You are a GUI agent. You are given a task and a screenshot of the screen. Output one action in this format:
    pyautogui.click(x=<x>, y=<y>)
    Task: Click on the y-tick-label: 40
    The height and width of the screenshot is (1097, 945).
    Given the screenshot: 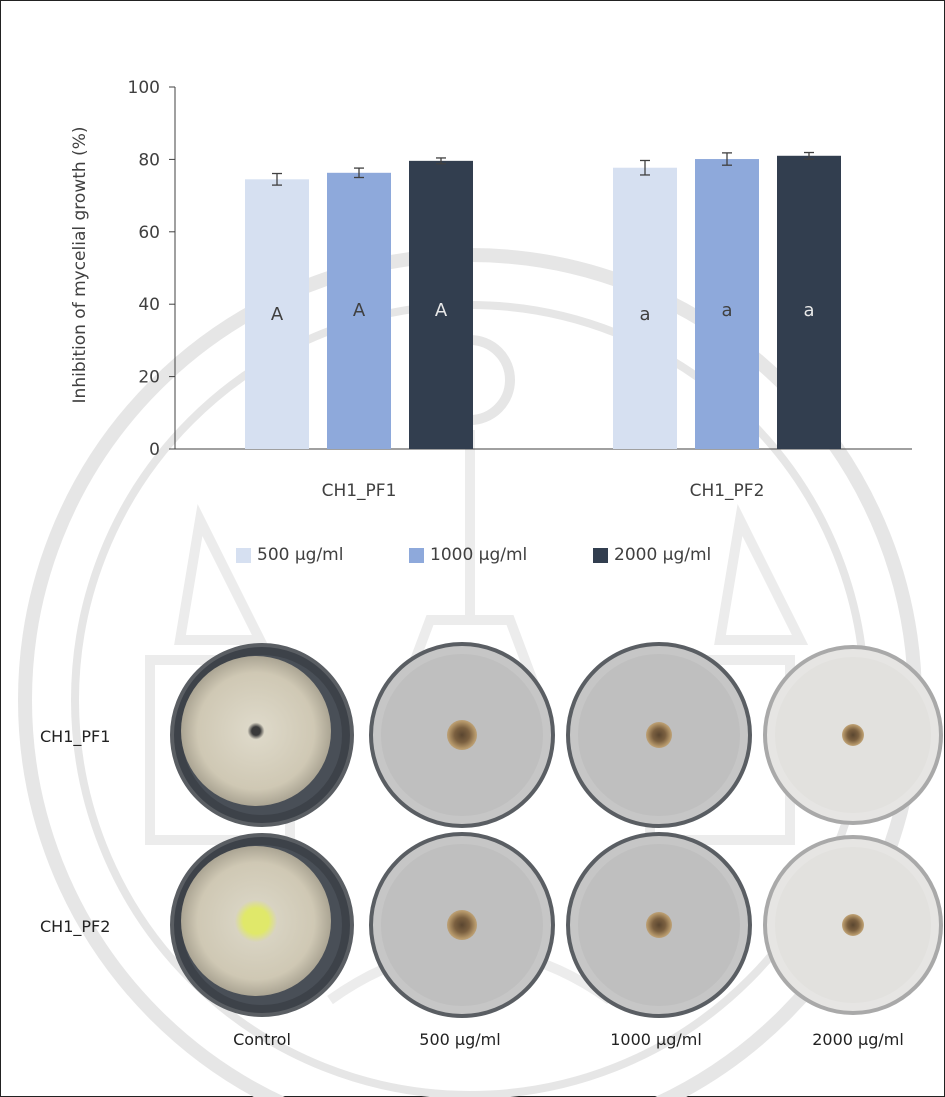 What is the action you would take?
    pyautogui.click(x=149, y=305)
    